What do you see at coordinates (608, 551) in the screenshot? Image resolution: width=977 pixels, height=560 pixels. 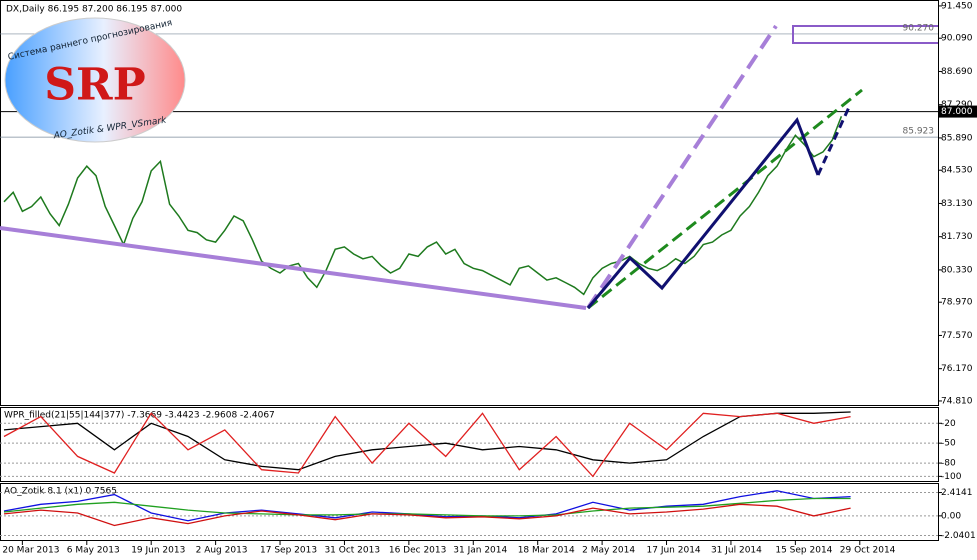 I see `x-tick-label: 2 May 2014` at bounding box center [608, 551].